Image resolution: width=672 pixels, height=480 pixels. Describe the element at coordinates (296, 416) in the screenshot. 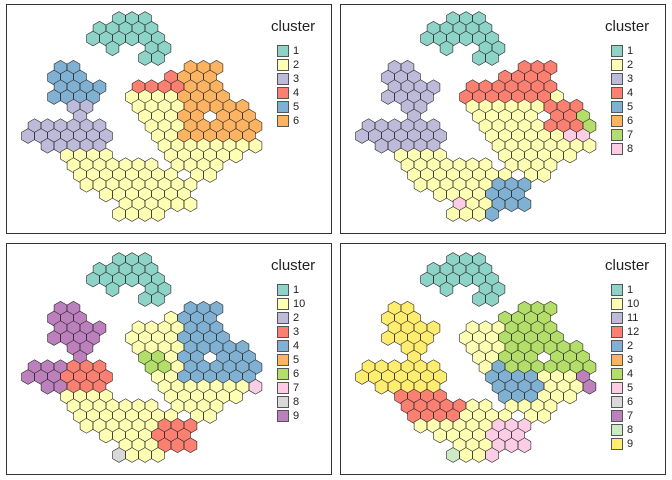

I see `legend-label: 9` at that location.